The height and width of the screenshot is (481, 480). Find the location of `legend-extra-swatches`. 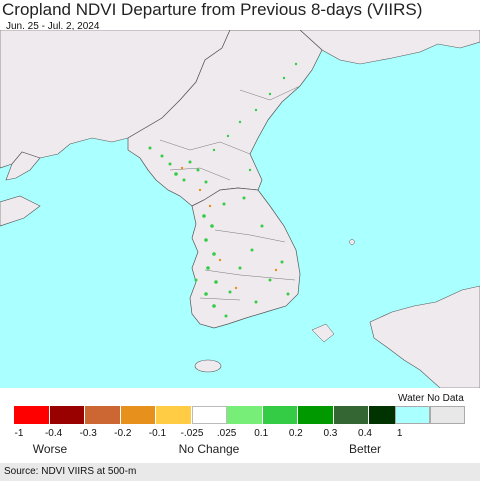

legend-extra-swatches is located at coordinates (430, 415).